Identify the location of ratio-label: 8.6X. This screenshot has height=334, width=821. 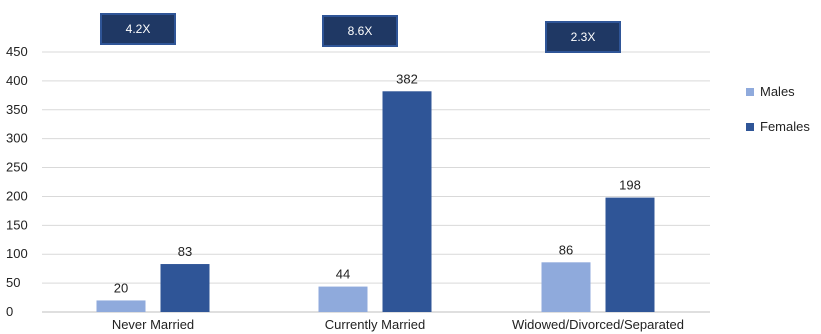
(360, 31).